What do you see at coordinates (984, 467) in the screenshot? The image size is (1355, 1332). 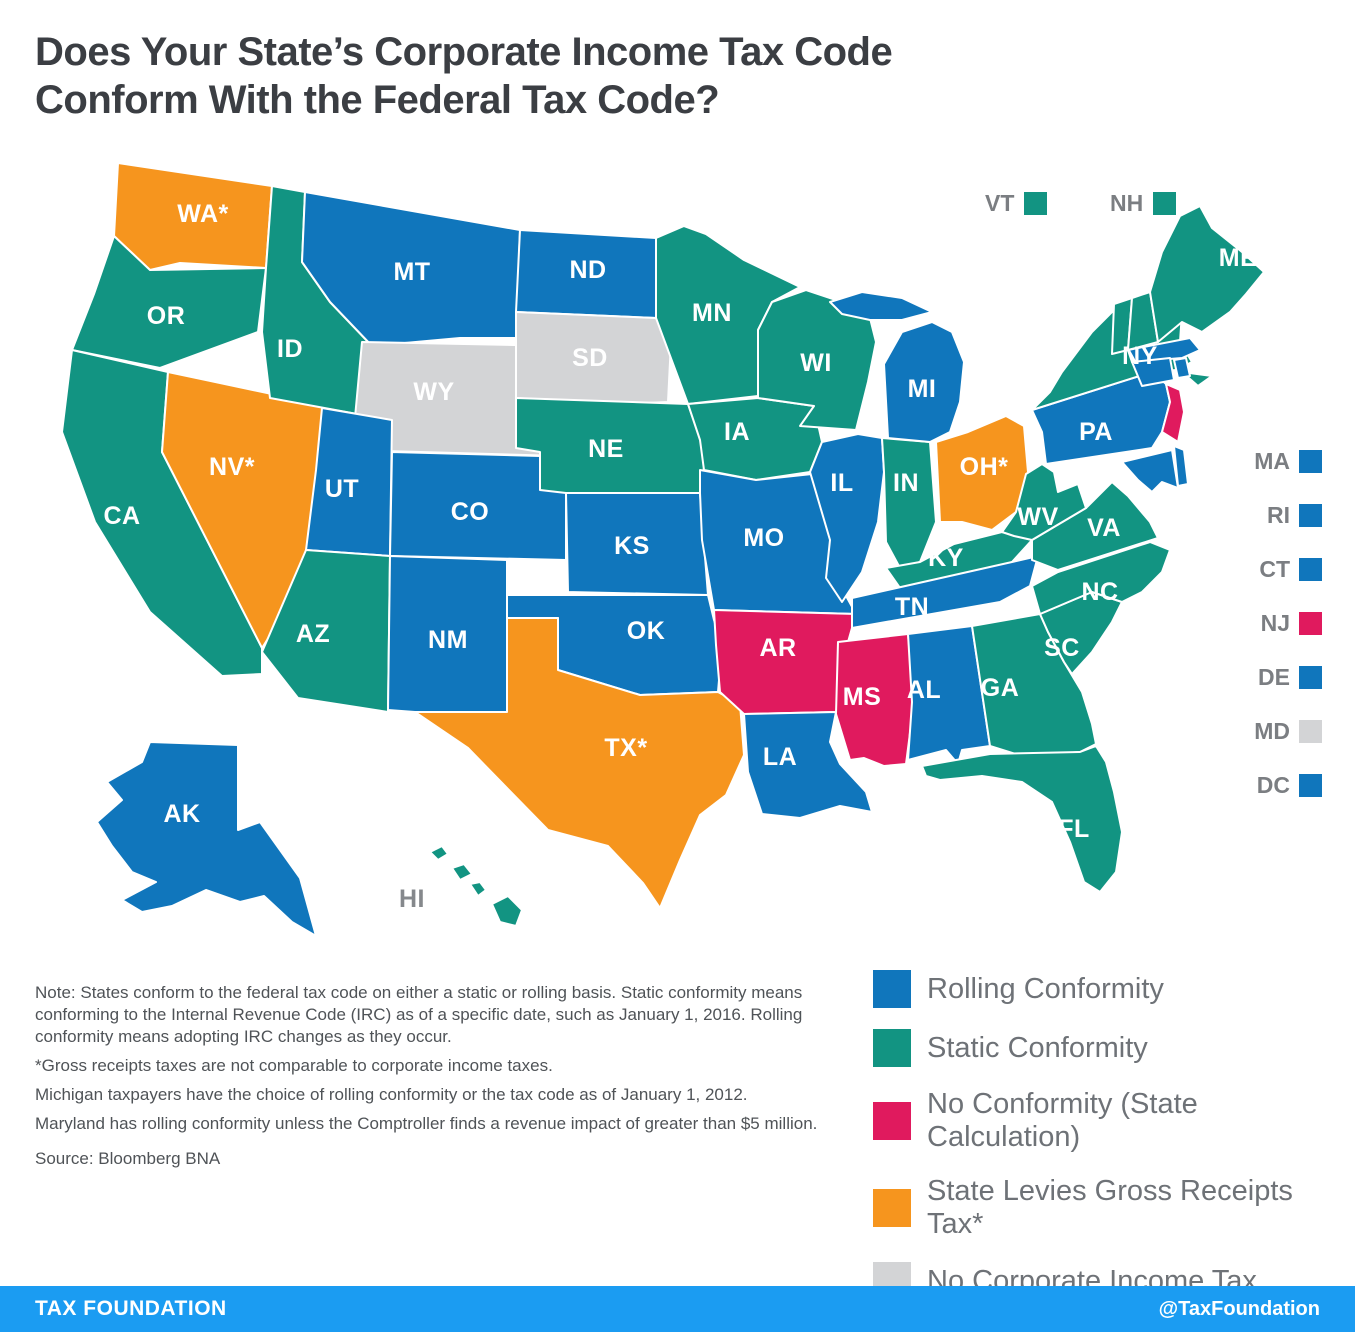 I see `state-label-oh: OH*` at bounding box center [984, 467].